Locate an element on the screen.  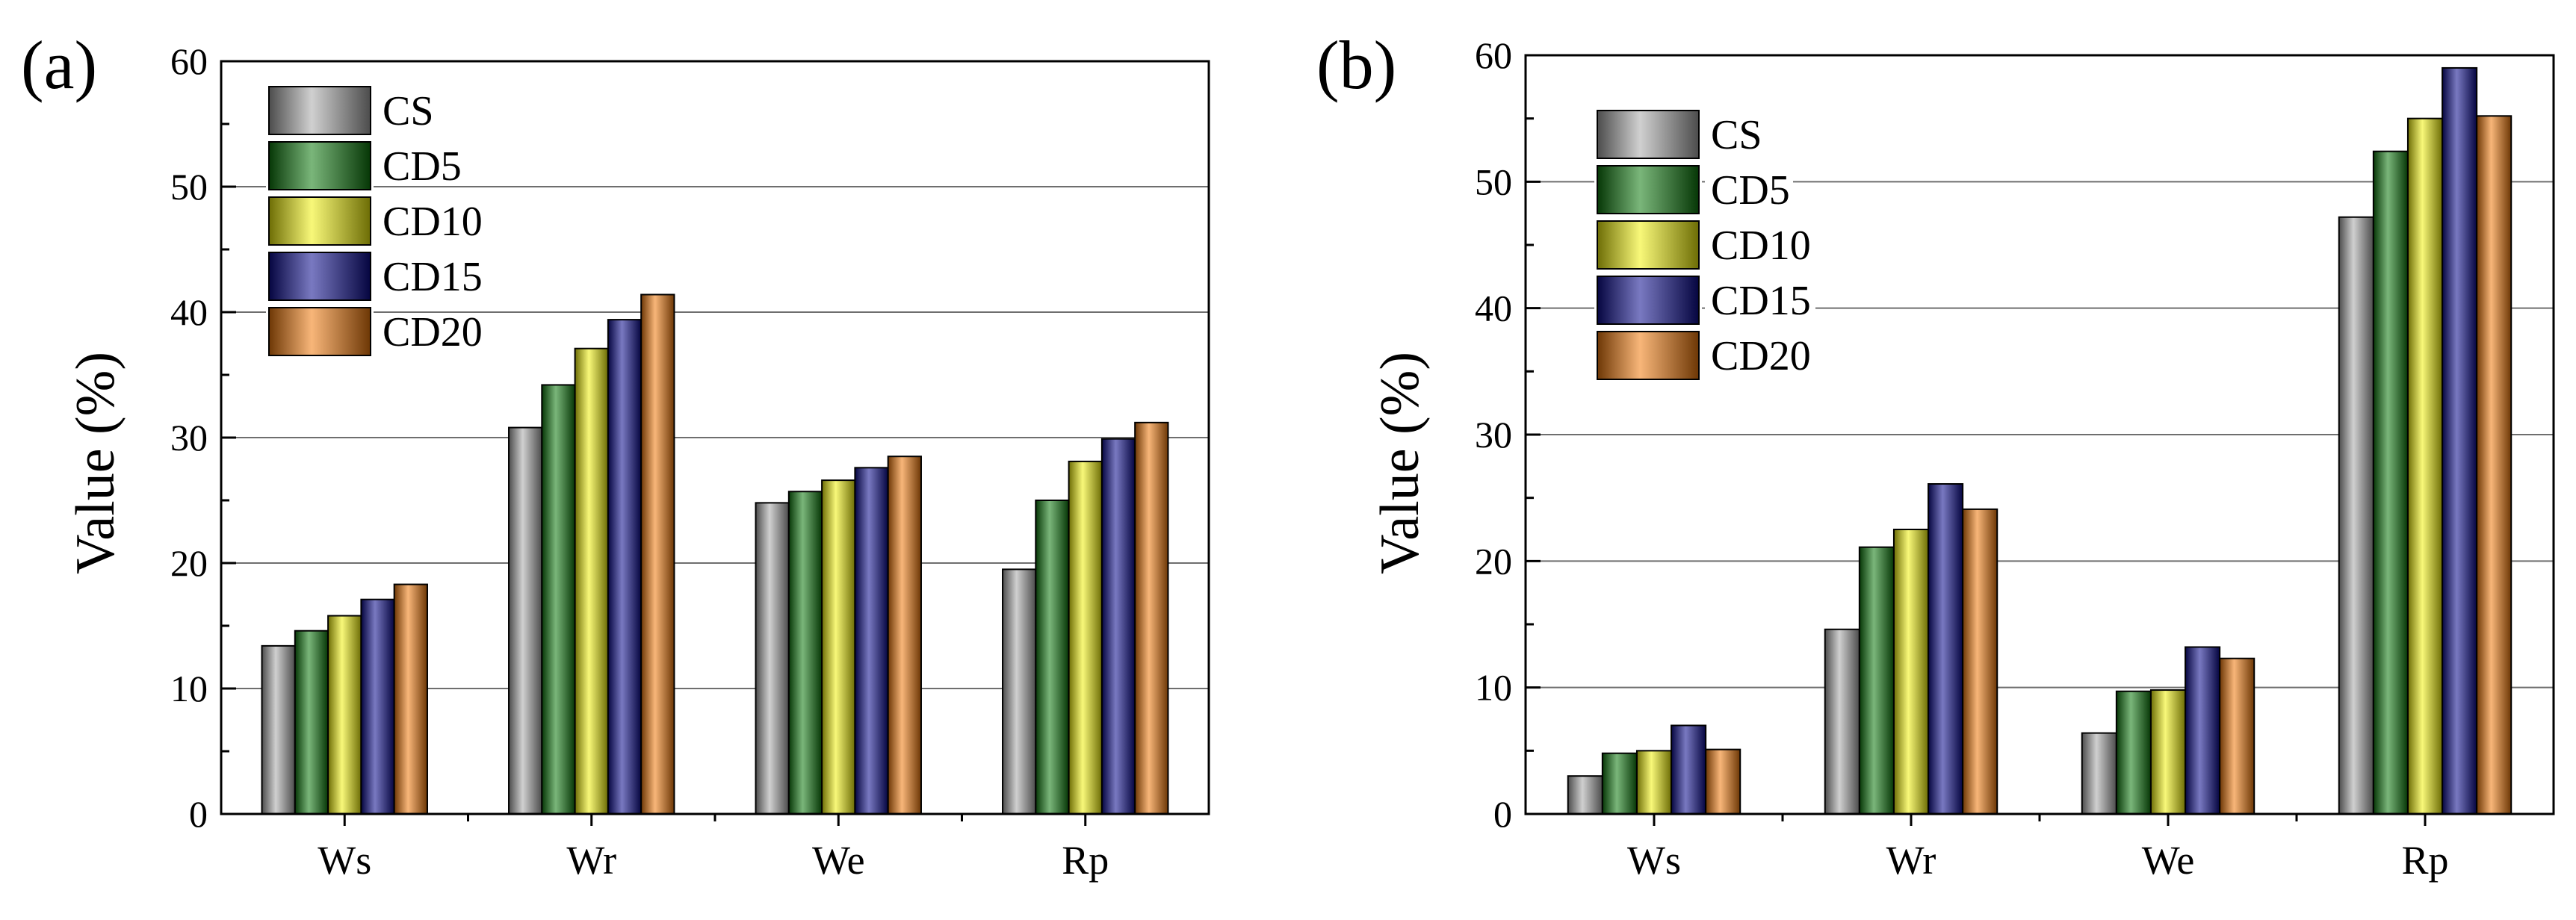
panel-b-bar-cd5-ws is located at coordinates (1619, 783).